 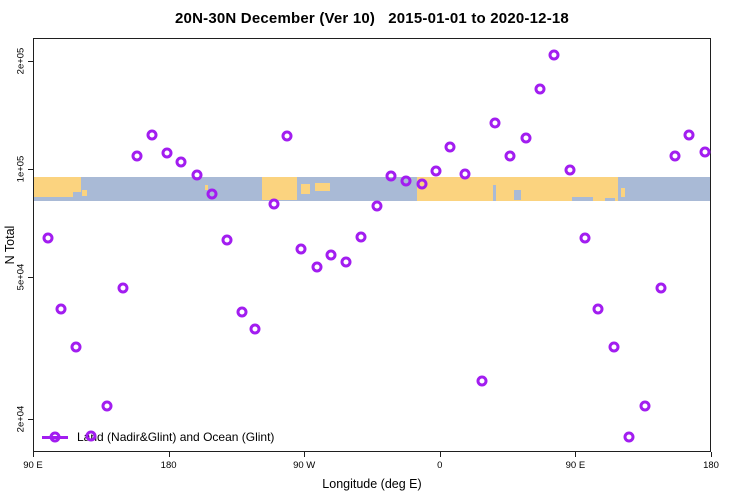 I want to click on y-tick-label: 5e+04, so click(x=21, y=276).